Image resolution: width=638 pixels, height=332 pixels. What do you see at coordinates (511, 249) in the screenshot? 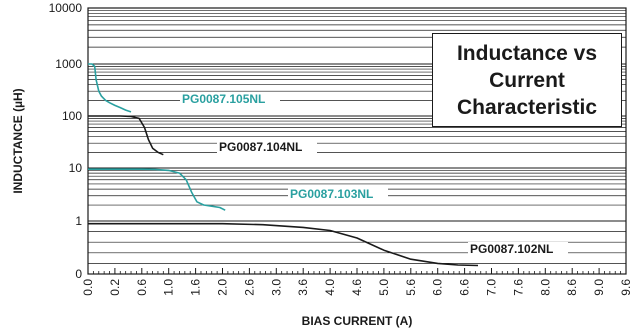
I see `series-label: PG0087.102NL` at bounding box center [511, 249].